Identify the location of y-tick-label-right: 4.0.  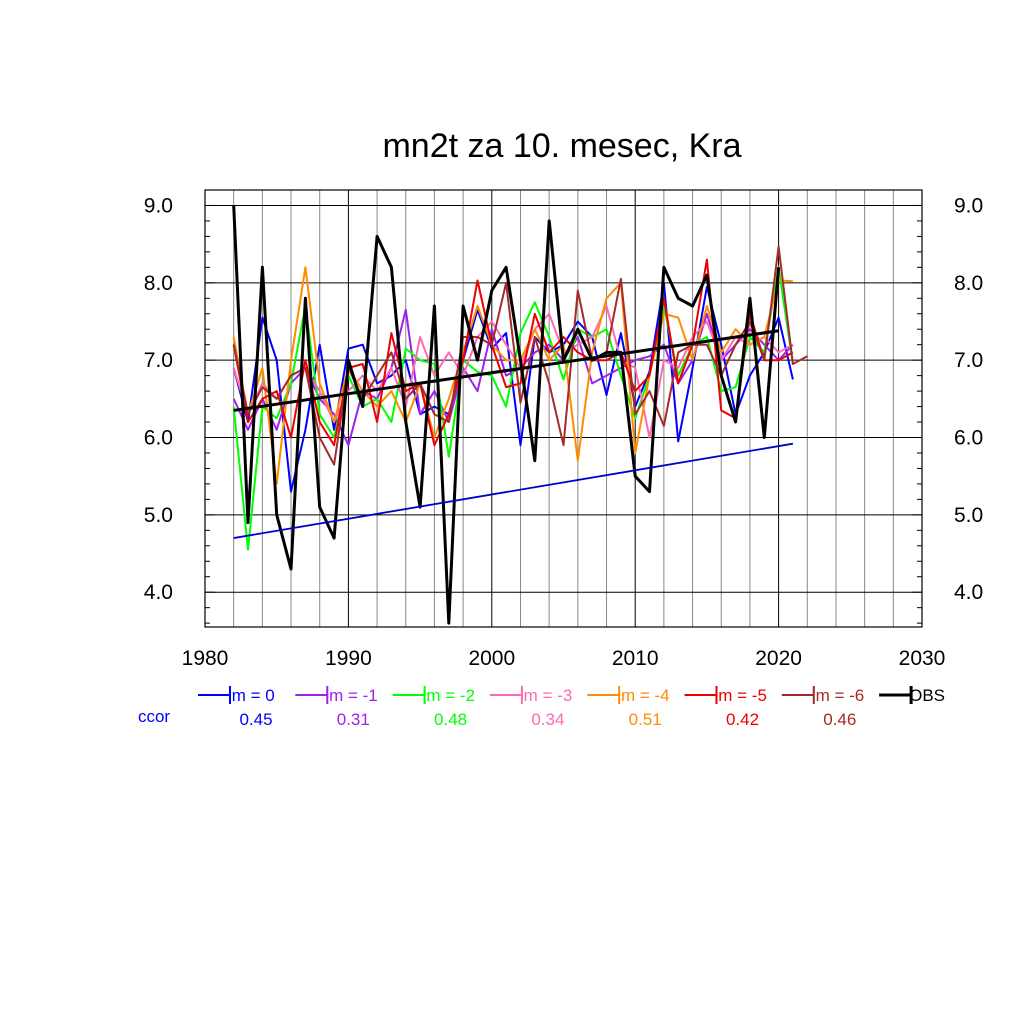
(968, 592).